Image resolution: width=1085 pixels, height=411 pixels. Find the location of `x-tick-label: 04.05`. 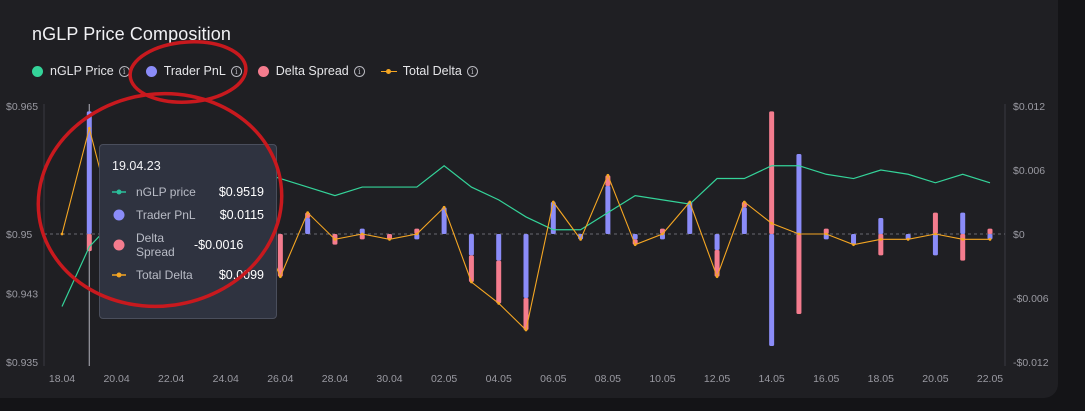

x-tick-label: 04.05 is located at coordinates (499, 379).